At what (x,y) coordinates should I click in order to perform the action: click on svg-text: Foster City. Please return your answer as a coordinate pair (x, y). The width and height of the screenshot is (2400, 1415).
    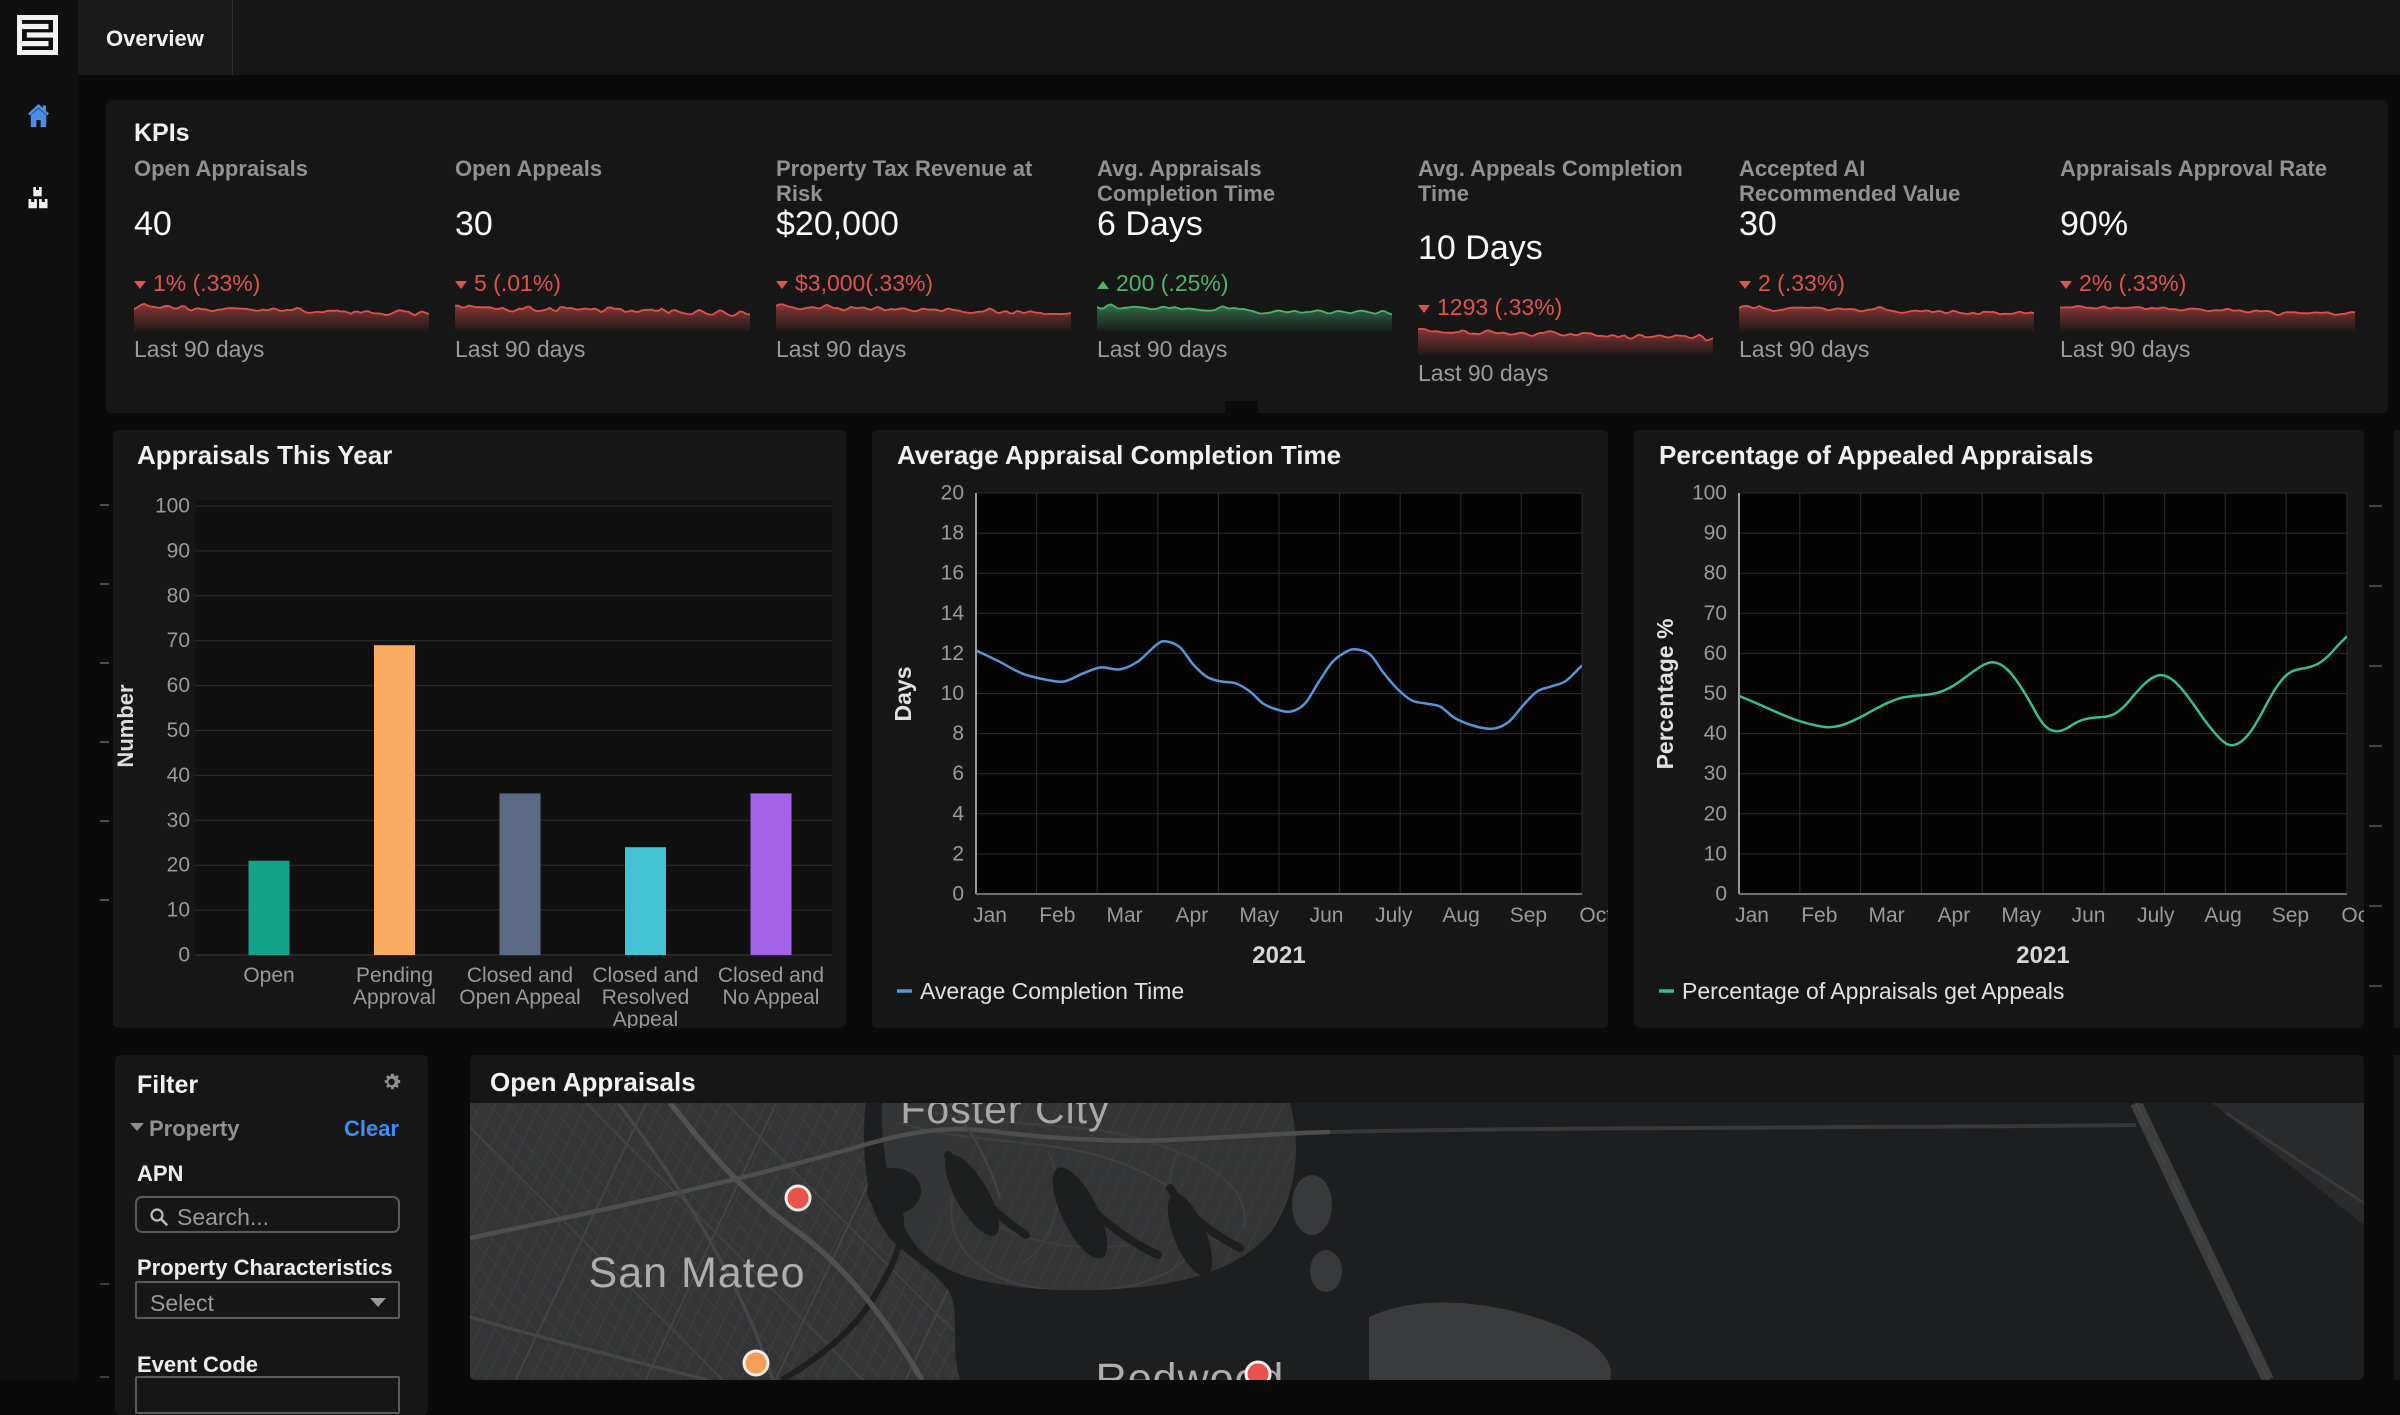
    Looking at the image, I should click on (1004, 1117).